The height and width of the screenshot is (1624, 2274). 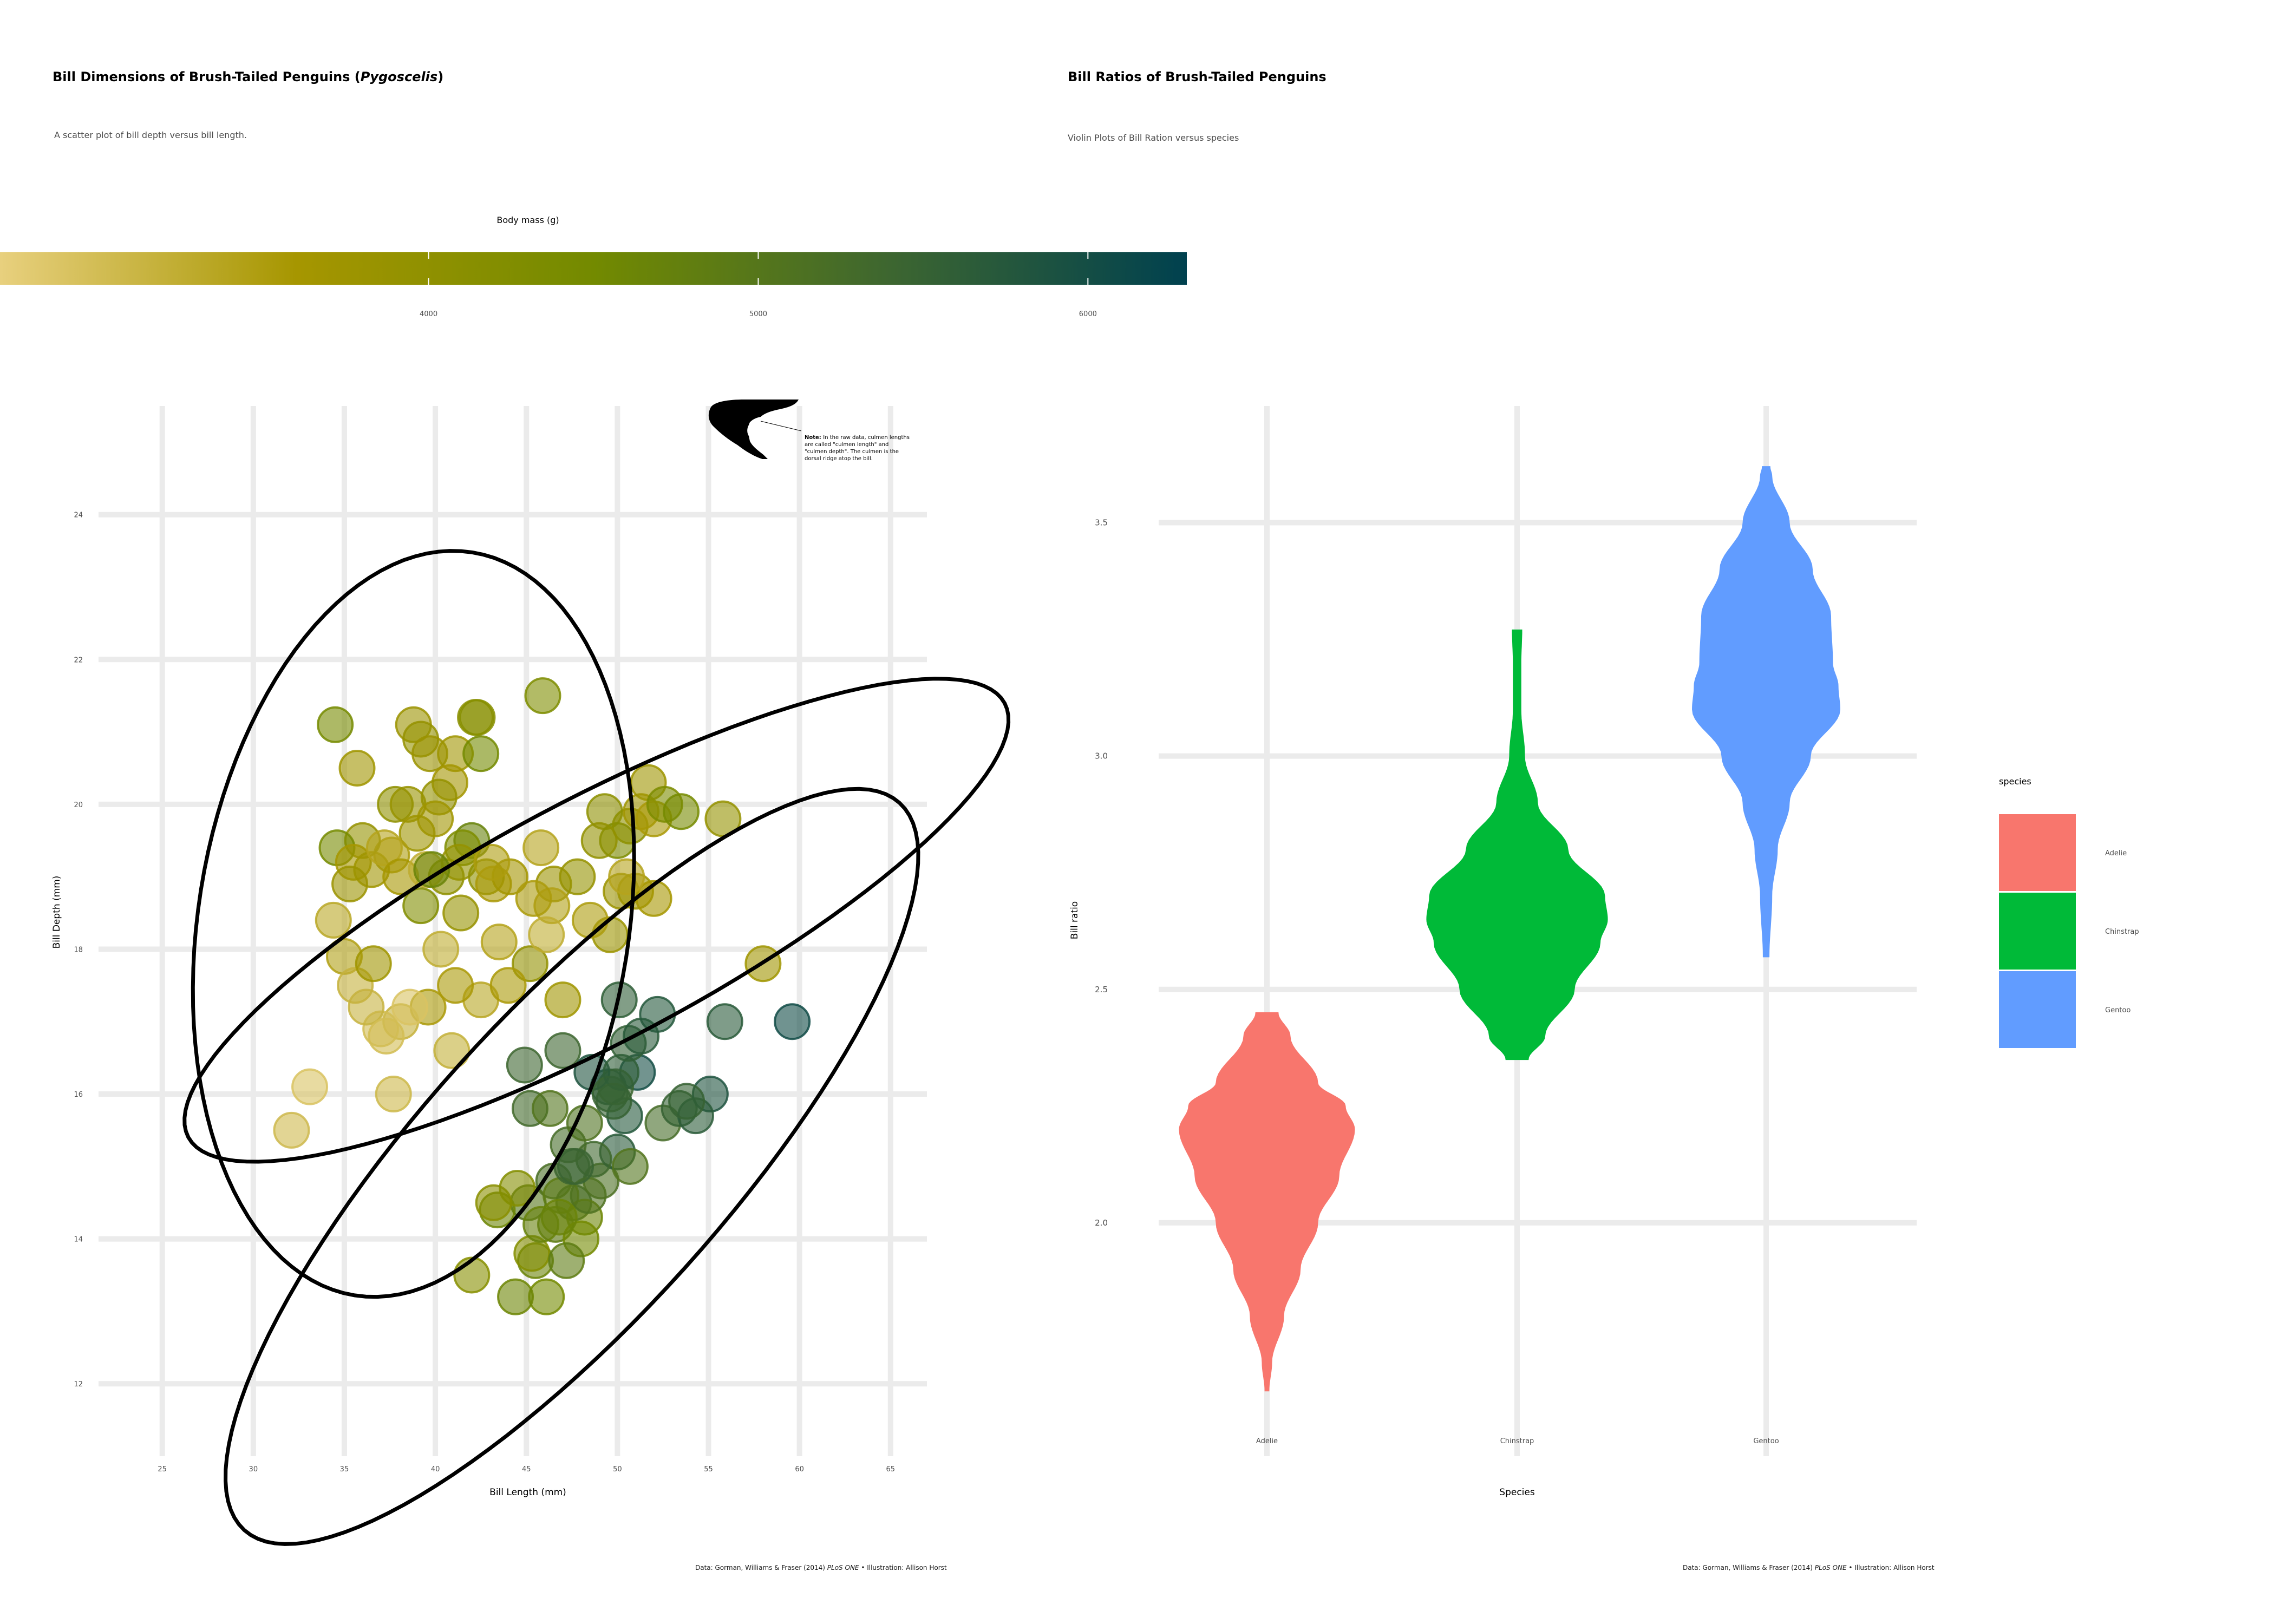 I want to click on violin-x-tick-label: Chinstrap, so click(x=1517, y=1441).